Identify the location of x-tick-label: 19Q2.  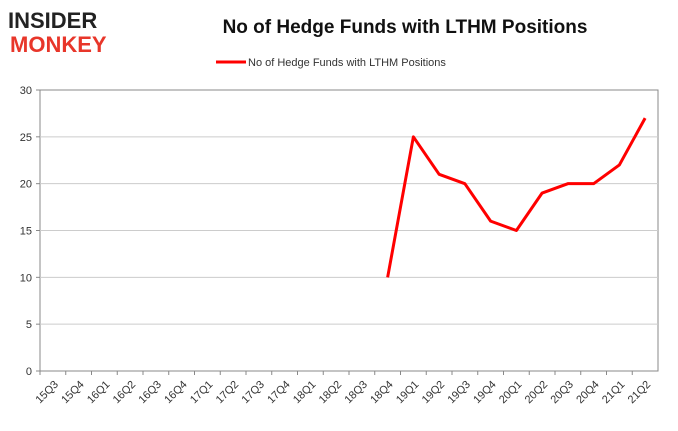
(434, 393).